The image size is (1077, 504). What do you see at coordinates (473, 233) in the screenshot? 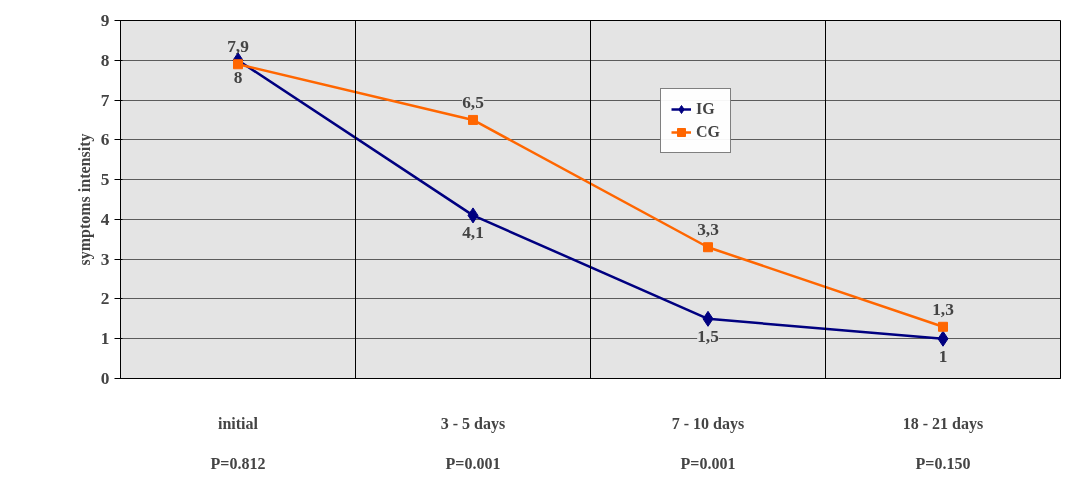
I see `data-label: 4,1` at bounding box center [473, 233].